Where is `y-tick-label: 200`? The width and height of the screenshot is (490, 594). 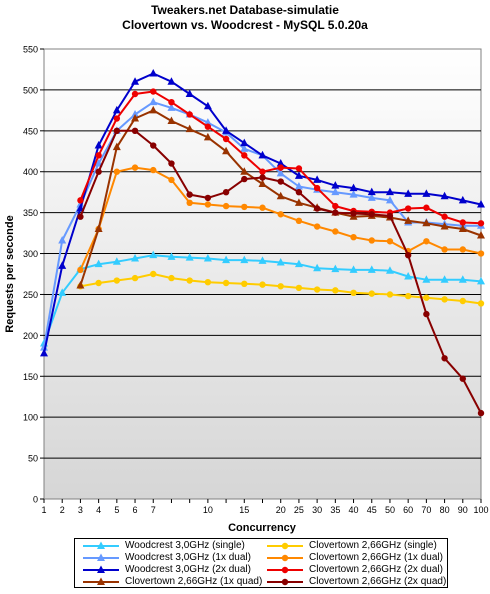
y-tick-label: 200 is located at coordinates (30, 336).